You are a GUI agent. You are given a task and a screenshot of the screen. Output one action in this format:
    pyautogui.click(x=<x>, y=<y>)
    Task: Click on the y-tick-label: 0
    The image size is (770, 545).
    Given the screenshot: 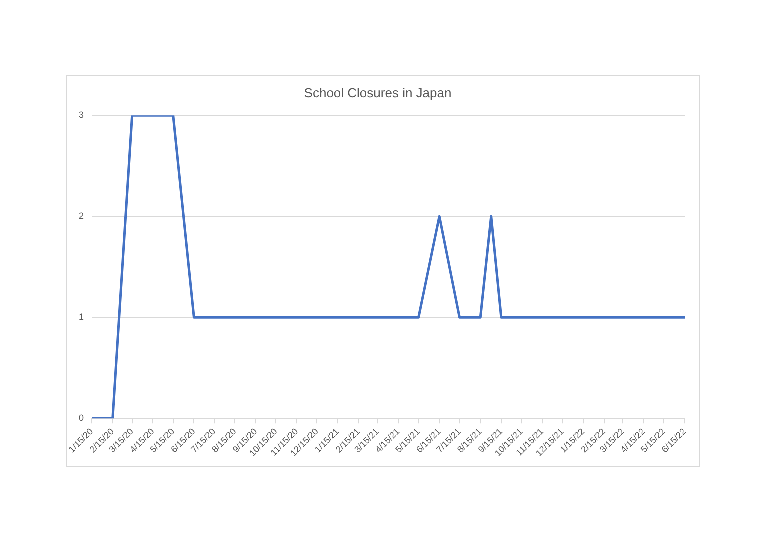 What is the action you would take?
    pyautogui.click(x=81, y=418)
    